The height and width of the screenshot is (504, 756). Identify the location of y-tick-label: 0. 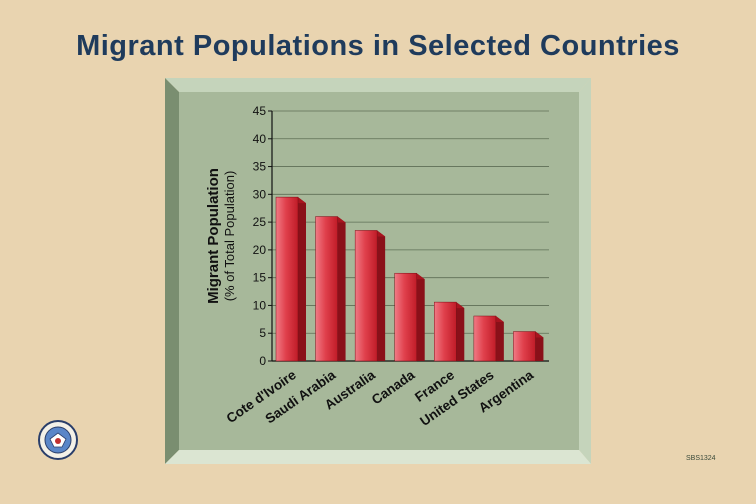
(262, 361).